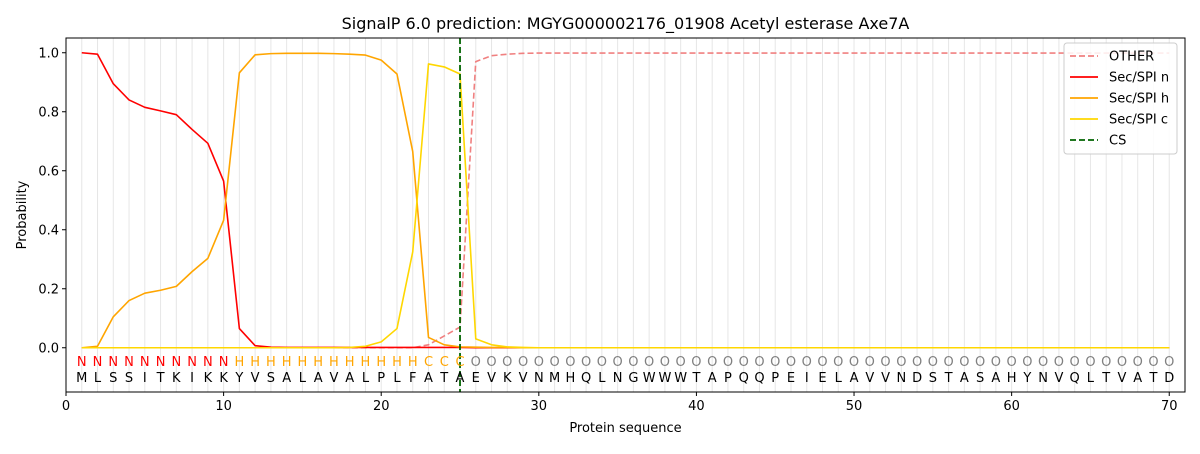  What do you see at coordinates (618, 378) in the screenshot?
I see `residue-letter: N` at bounding box center [618, 378].